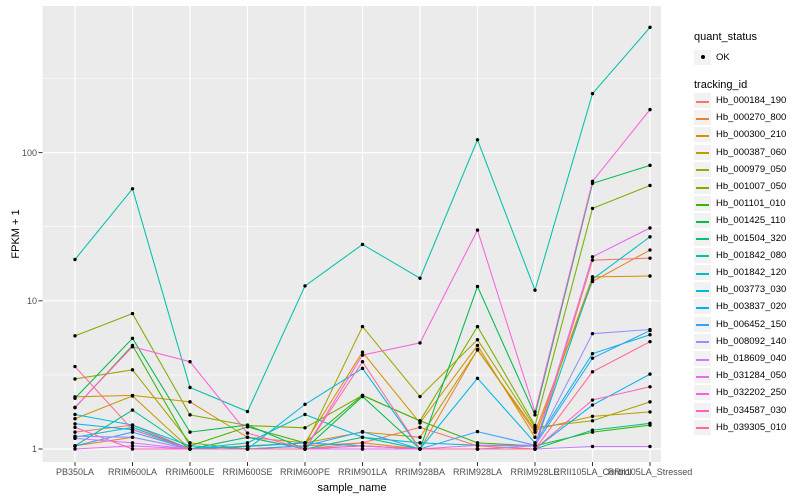 The width and height of the screenshot is (800, 500). What do you see at coordinates (362, 472) in the screenshot?
I see `x-tick-label-RRIM901LA: RRIM901LA` at bounding box center [362, 472].